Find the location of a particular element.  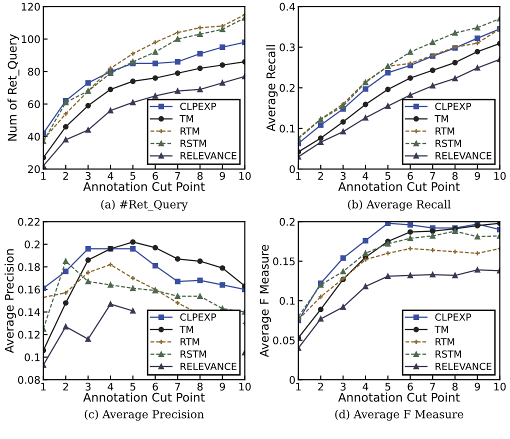

y-tick-label: 100 is located at coordinates (31, 39).